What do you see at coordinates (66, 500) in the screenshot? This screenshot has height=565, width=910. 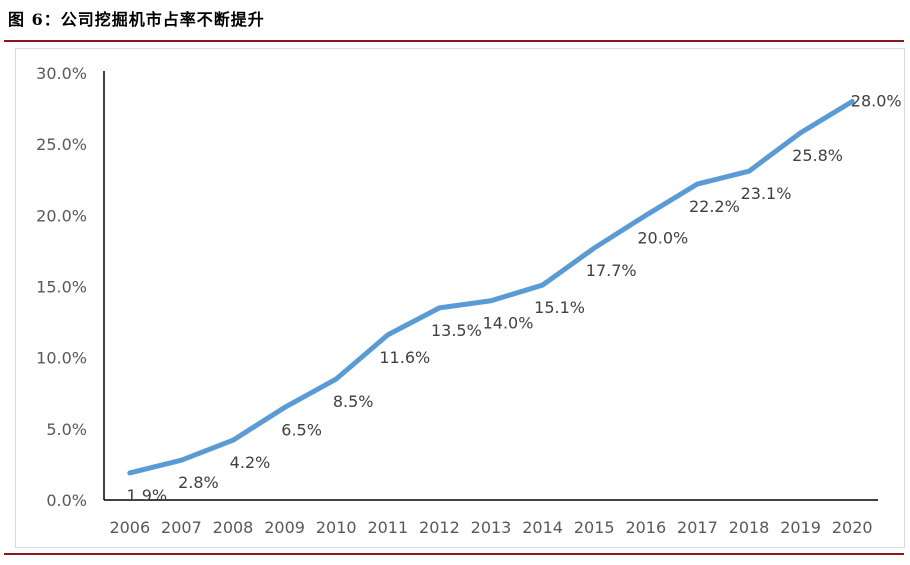 I see `y-tick-label: 0.0%` at bounding box center [66, 500].